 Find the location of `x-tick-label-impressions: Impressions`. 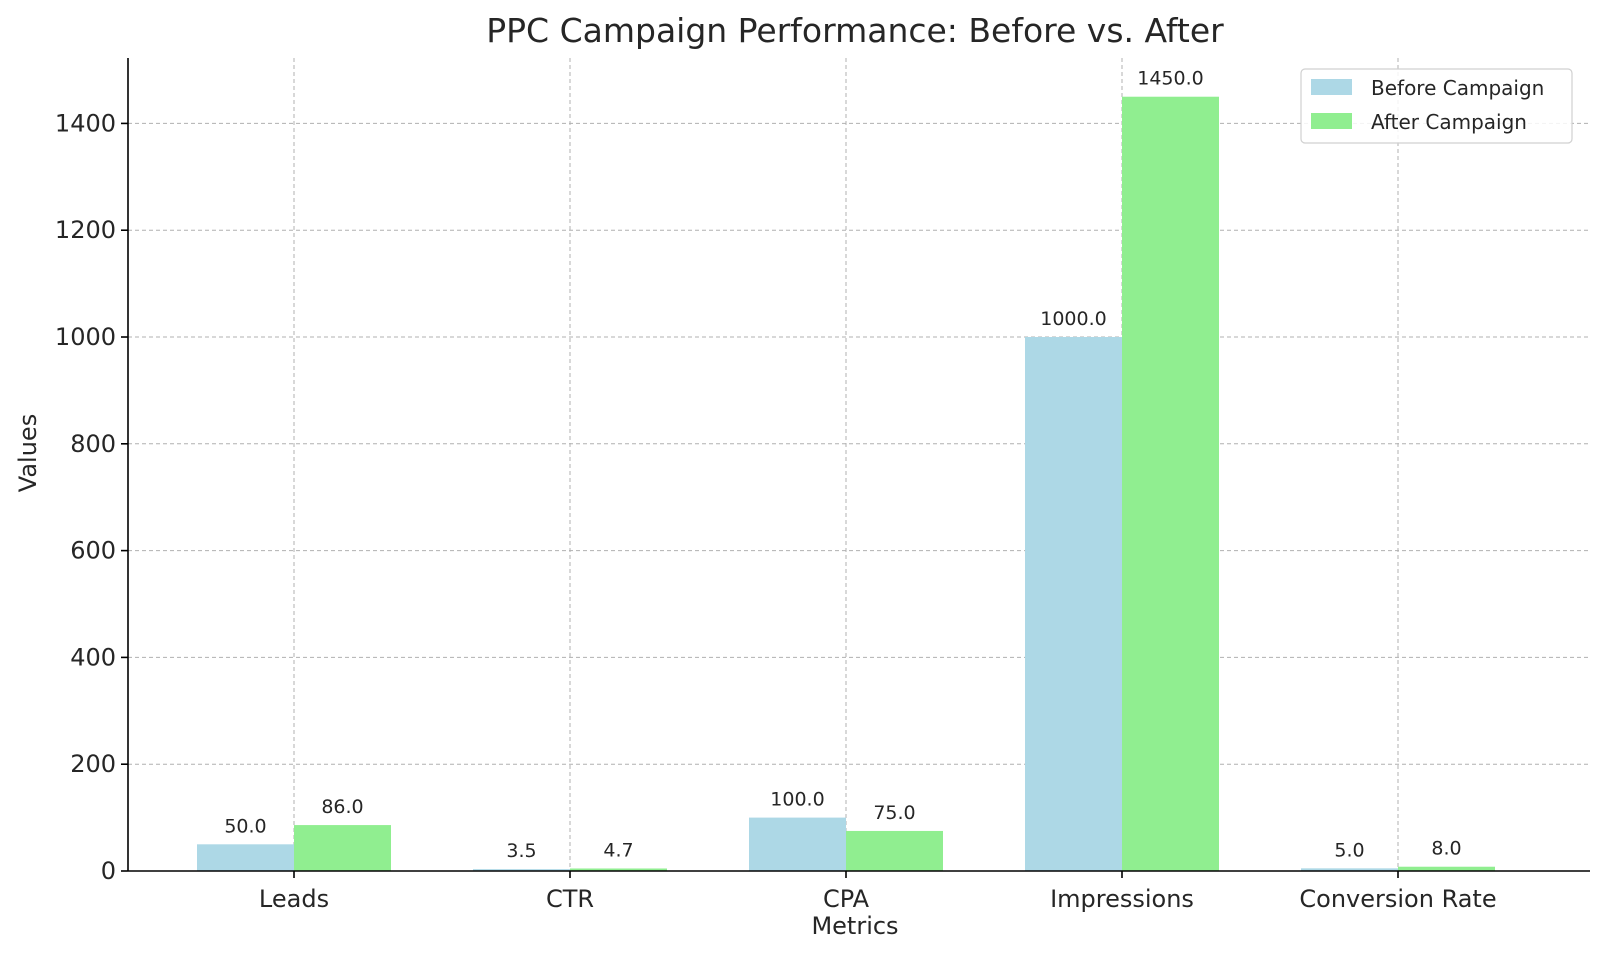

x-tick-label-impressions: Impressions is located at coordinates (1122, 899).